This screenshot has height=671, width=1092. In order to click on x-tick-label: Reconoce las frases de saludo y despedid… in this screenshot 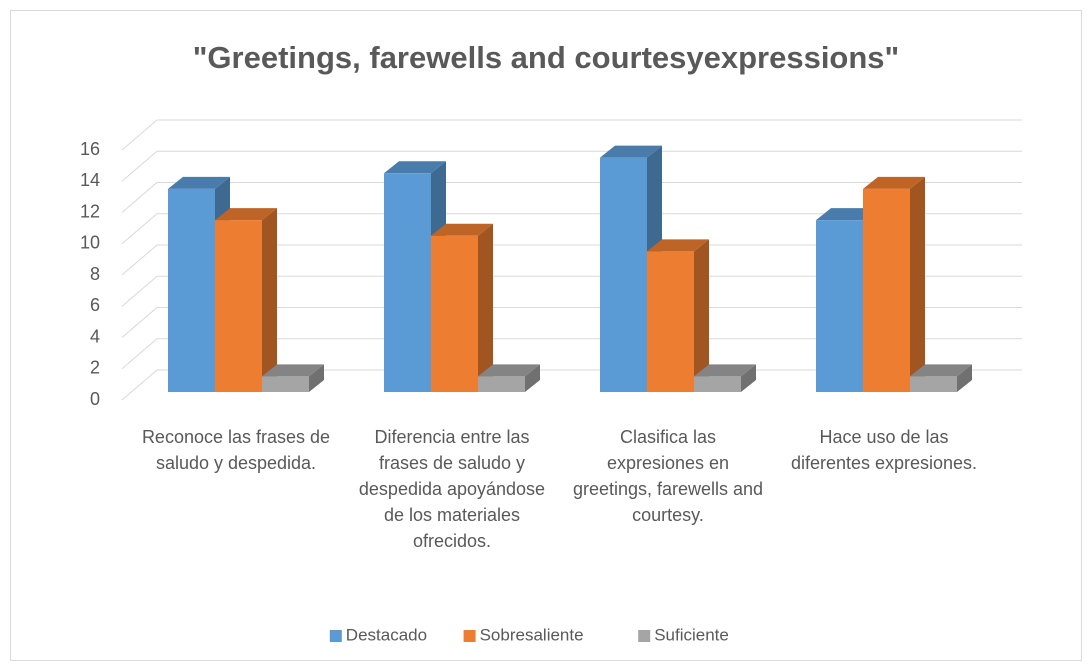, I will do `click(236, 450)`.